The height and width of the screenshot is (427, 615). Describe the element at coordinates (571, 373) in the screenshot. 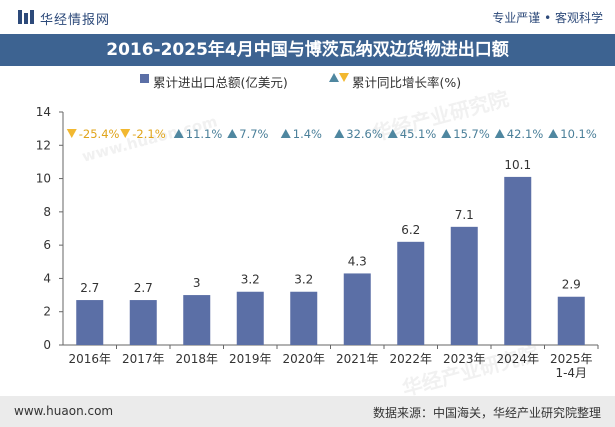

I see `x-tick-label: 1-4月` at that location.